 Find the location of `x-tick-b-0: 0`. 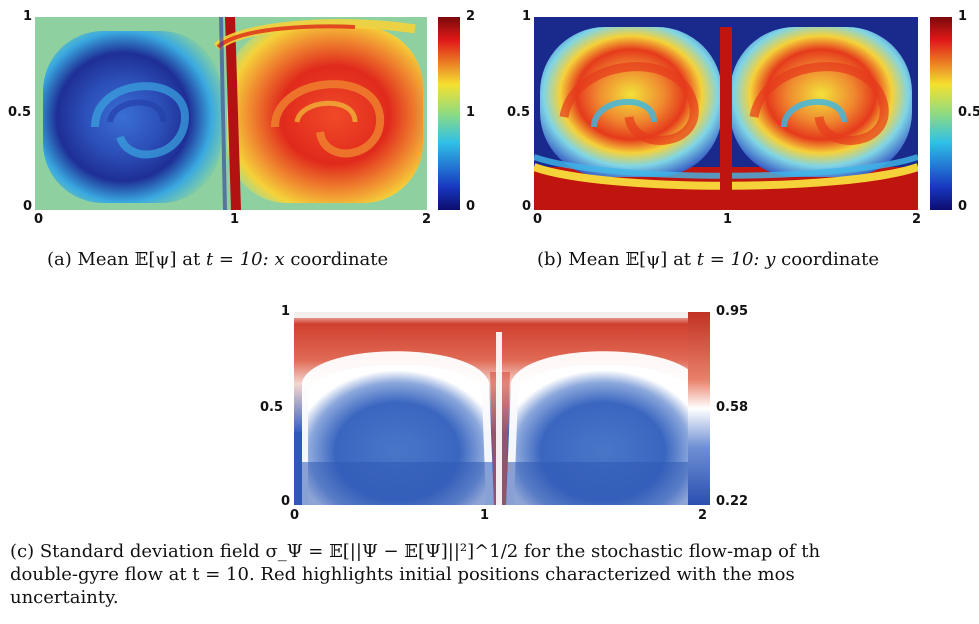

x-tick-b-0: 0 is located at coordinates (538, 219).